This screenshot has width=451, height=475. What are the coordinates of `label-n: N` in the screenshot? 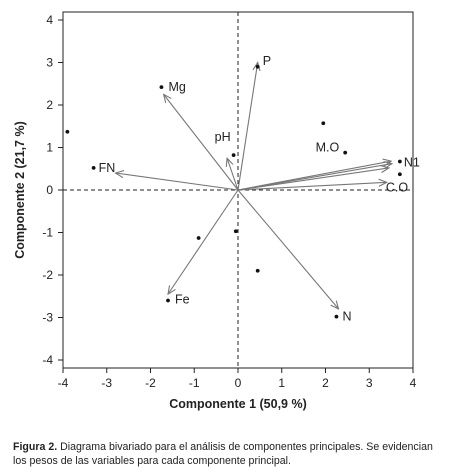 It's located at (346, 317).